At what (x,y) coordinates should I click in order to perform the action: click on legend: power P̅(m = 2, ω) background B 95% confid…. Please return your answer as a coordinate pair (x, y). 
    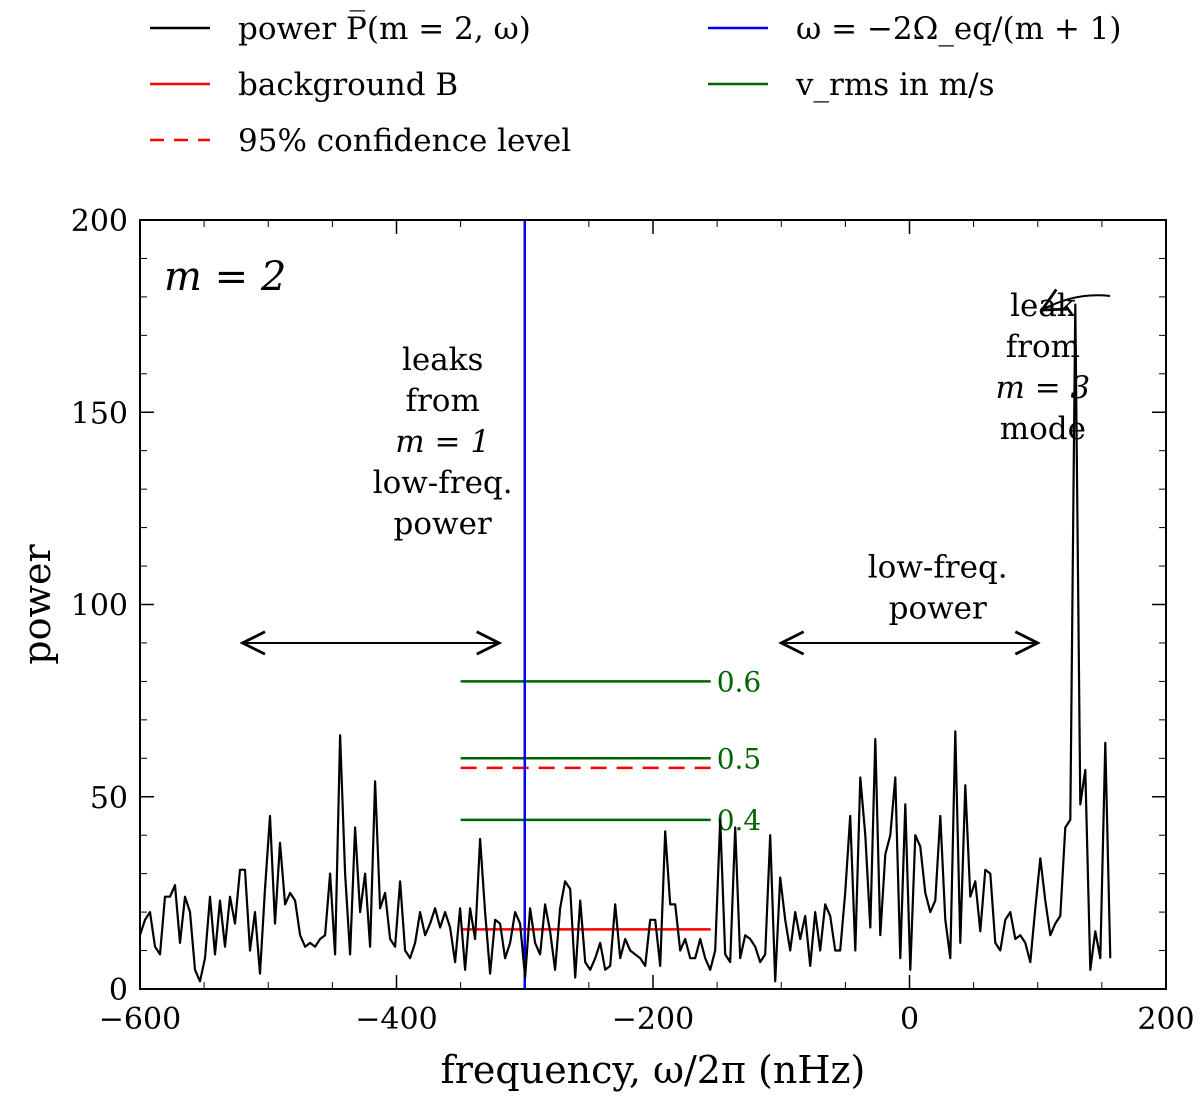
    Looking at the image, I should click on (636, 83).